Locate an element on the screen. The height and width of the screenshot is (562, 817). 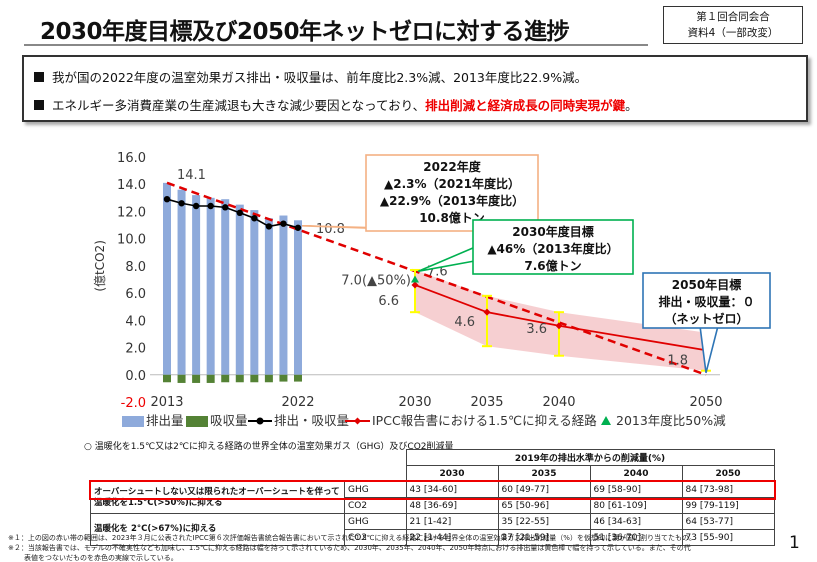
meeting-info-box: 第１回合同会合 資料4（一部改変） is located at coordinates (733, 25).